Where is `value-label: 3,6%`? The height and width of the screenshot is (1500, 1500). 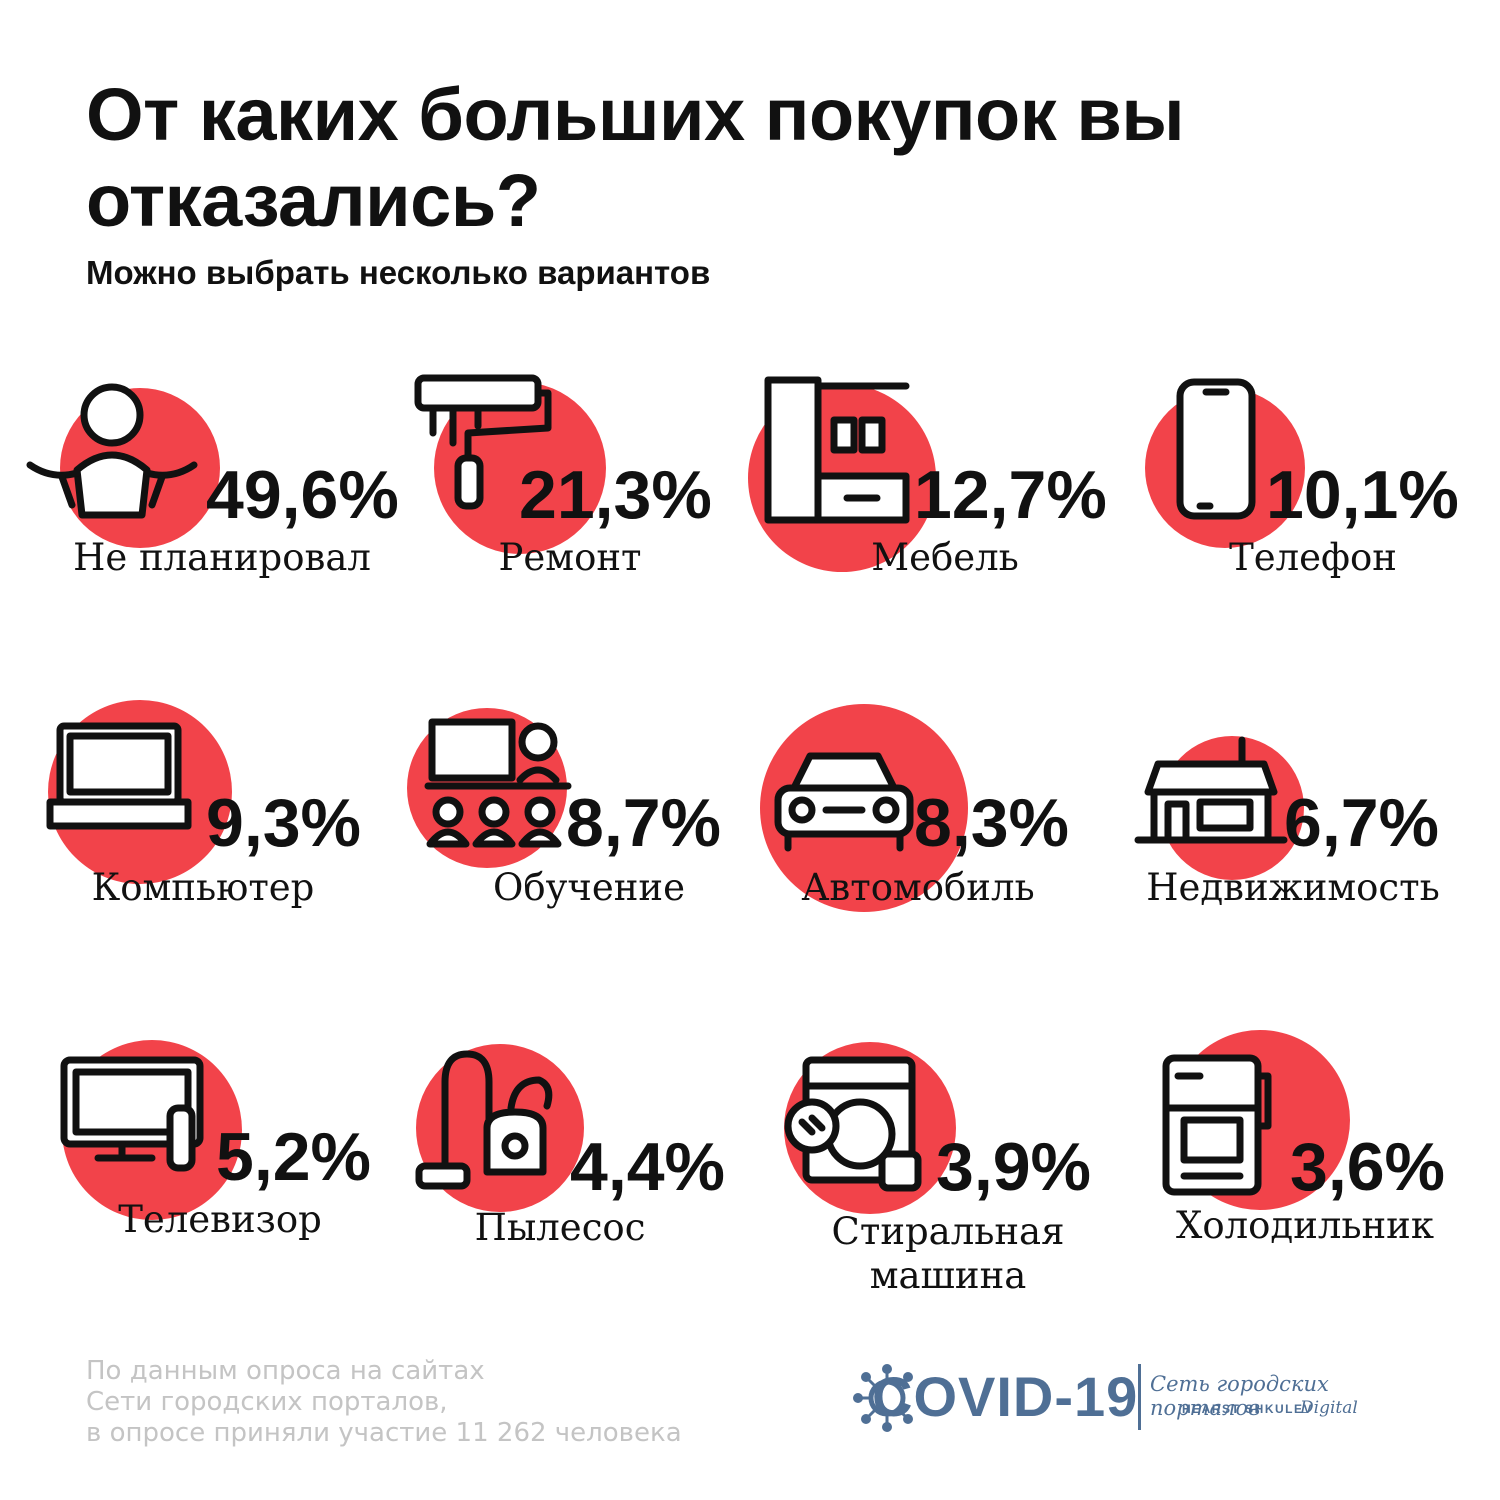 value-label: 3,6% is located at coordinates (1367, 1167).